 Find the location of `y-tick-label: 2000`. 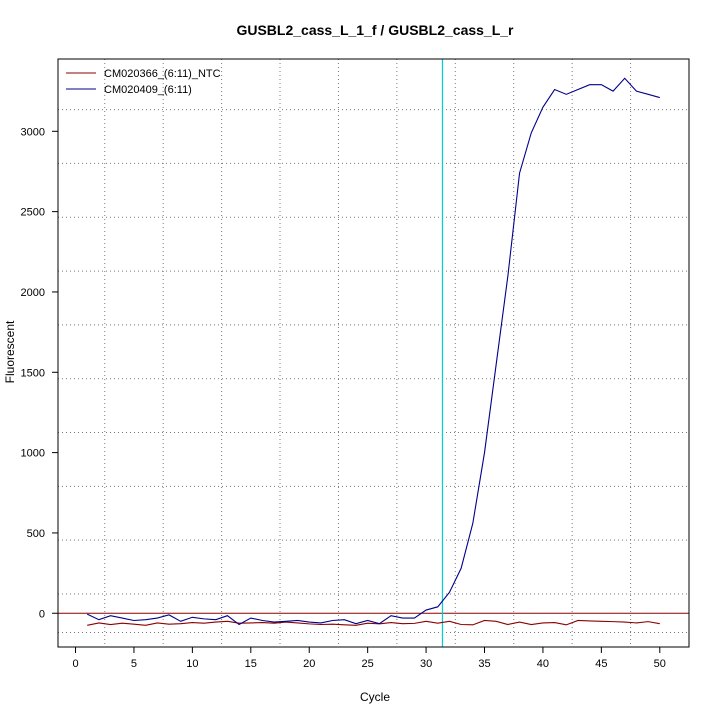

y-tick-label: 2000 is located at coordinates (33, 293).